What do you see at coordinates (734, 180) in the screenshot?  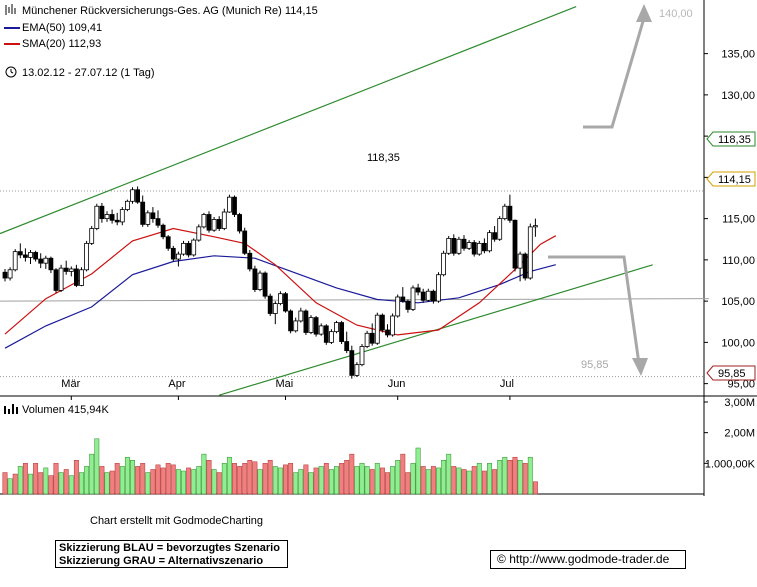 I see `svg-text: 114,15` at bounding box center [734, 180].